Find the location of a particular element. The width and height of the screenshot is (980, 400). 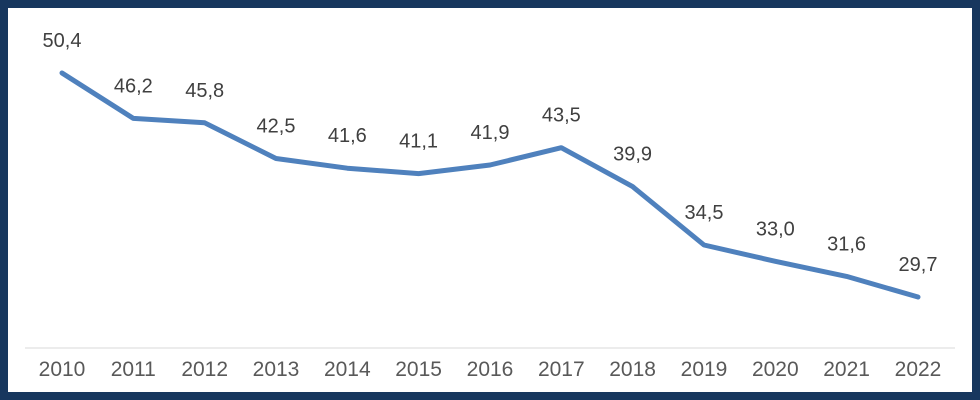

data-label: 43,5 is located at coordinates (561, 116).